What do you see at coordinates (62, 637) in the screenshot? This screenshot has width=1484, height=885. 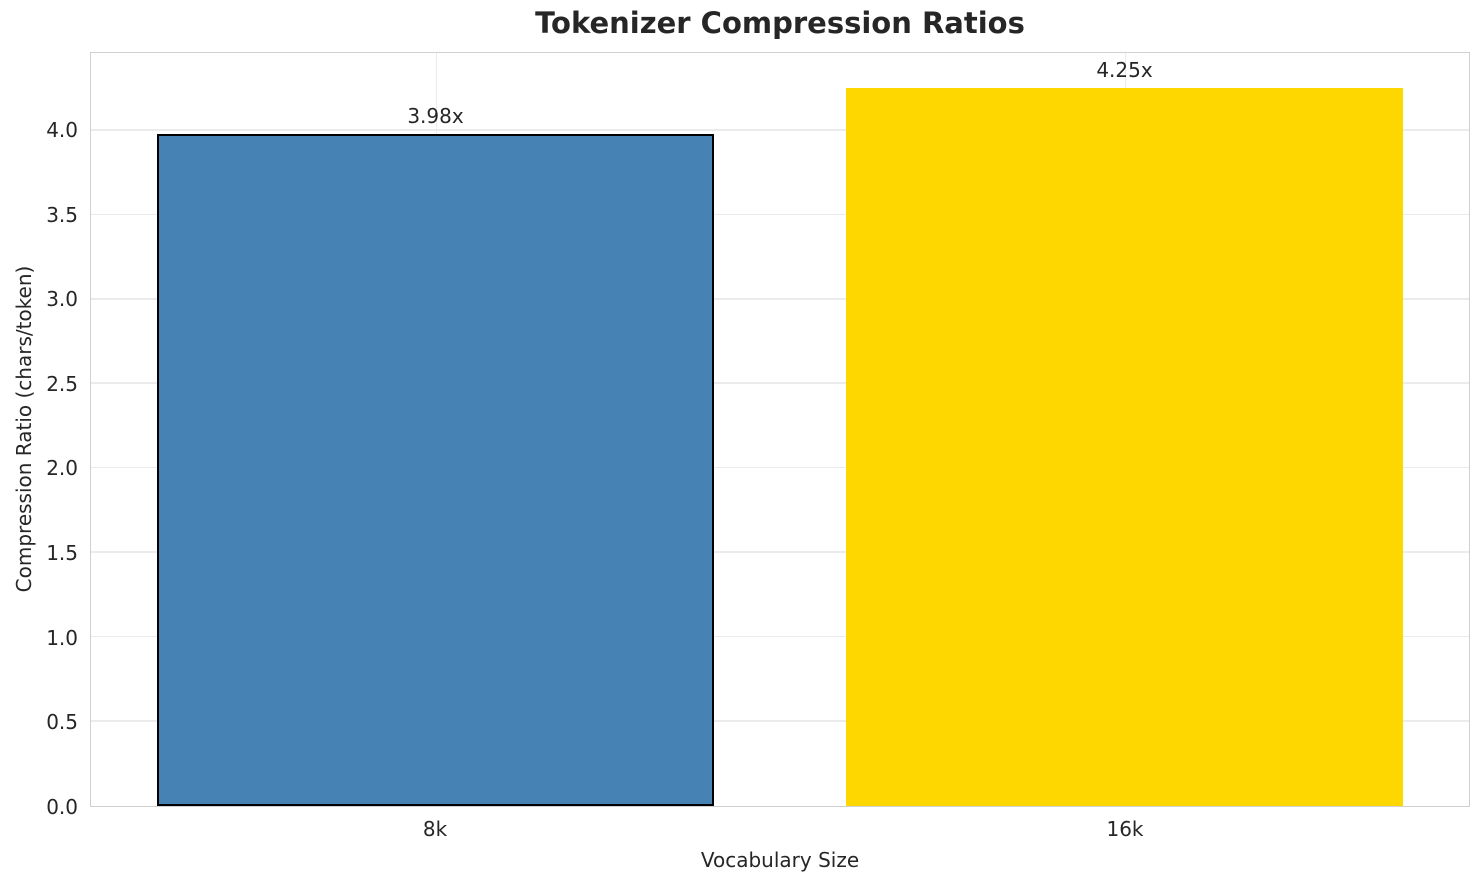 I see `y-tick-label: 1.0` at bounding box center [62, 637].